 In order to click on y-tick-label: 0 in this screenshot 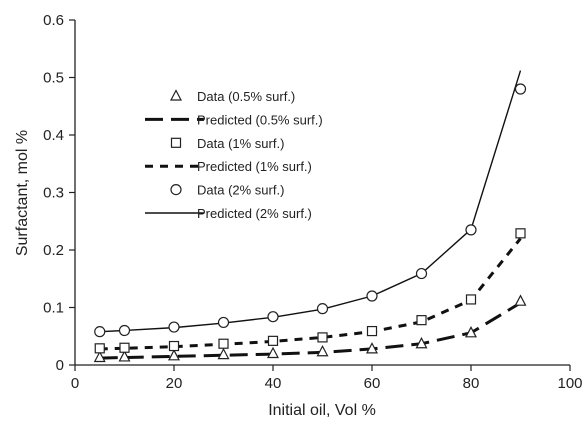, I will do `click(60, 365)`.